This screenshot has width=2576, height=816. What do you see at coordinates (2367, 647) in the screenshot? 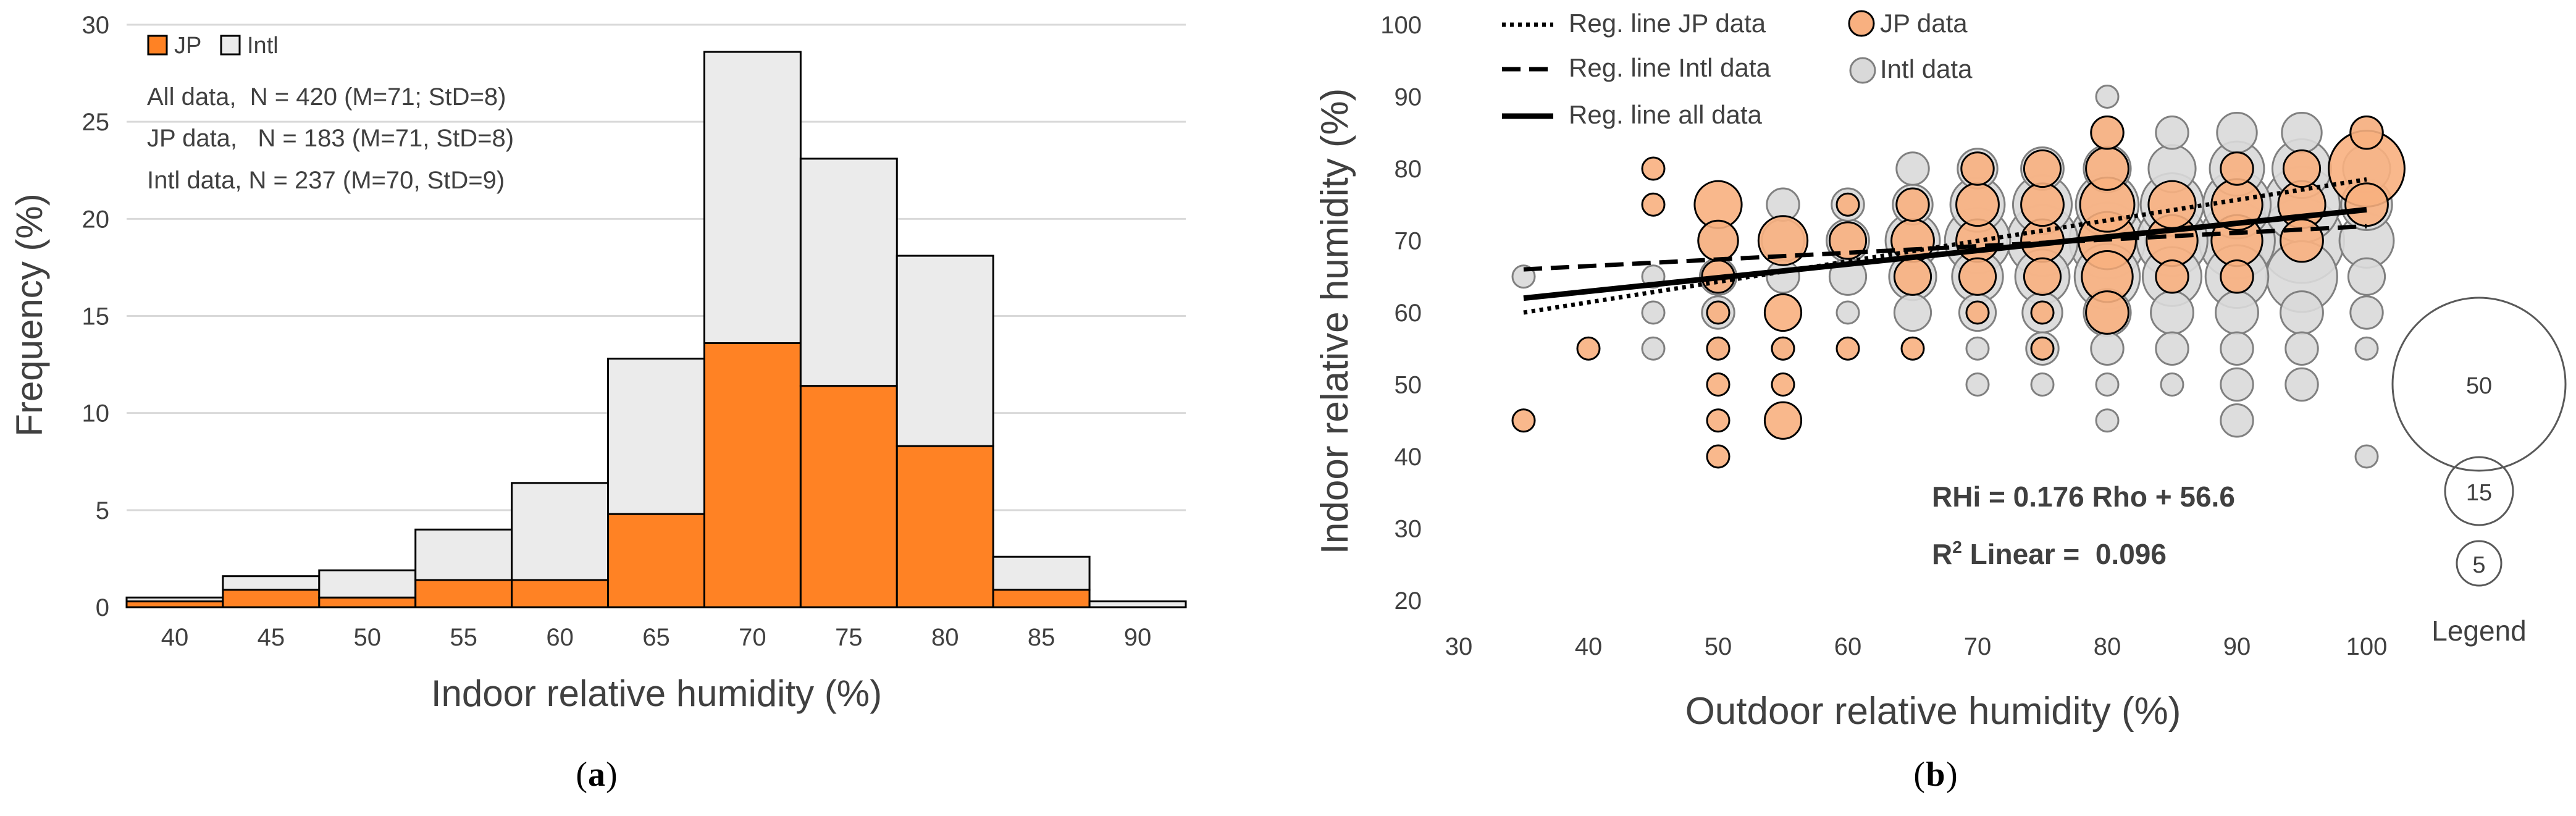
I see `x-tick-label: 100` at bounding box center [2367, 647].